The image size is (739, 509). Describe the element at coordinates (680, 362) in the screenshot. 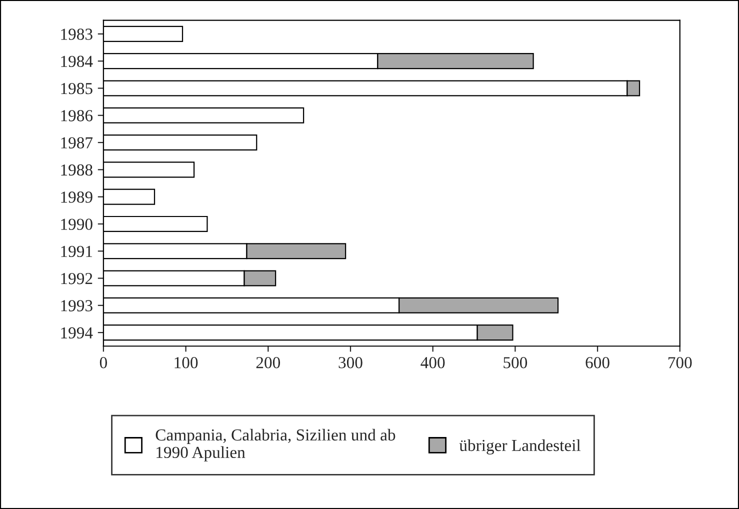

I see `x-tick-label: 700` at that location.